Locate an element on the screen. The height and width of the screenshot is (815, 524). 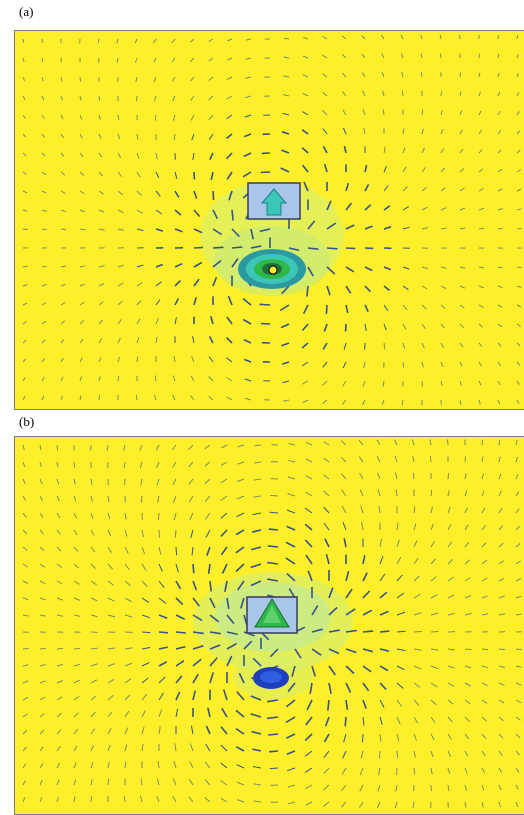
diamond-particle-icon is located at coordinates (272, 615).